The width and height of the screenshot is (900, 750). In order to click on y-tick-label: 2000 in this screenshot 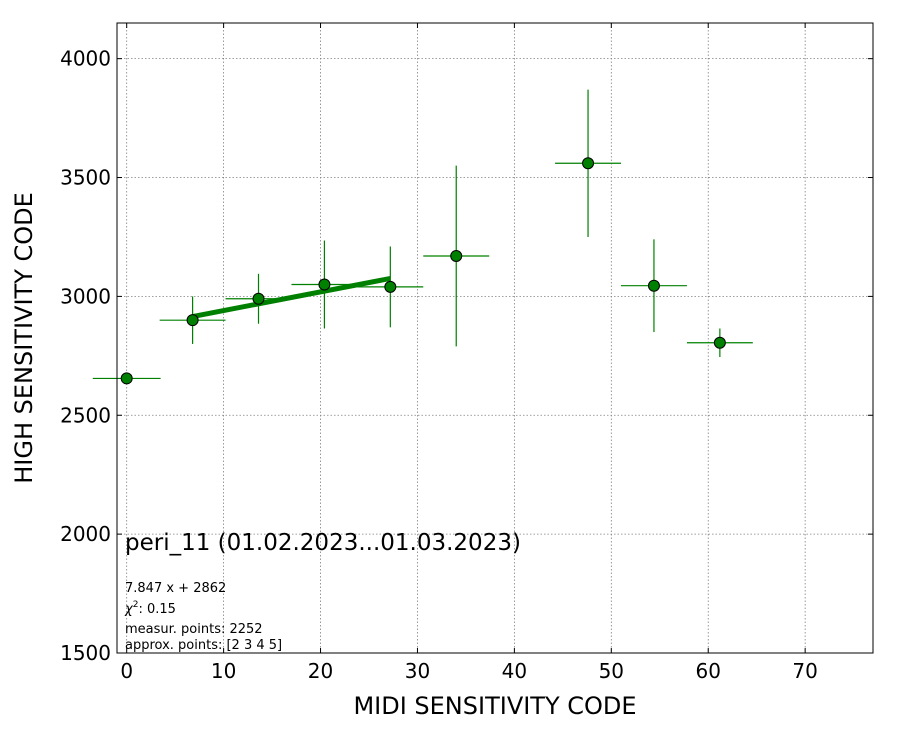, I will do `click(85, 534)`.